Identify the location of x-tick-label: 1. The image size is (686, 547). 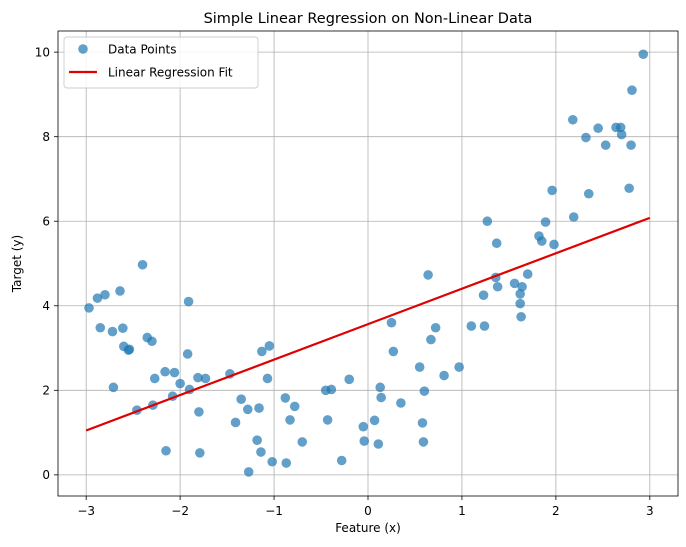
(462, 511).